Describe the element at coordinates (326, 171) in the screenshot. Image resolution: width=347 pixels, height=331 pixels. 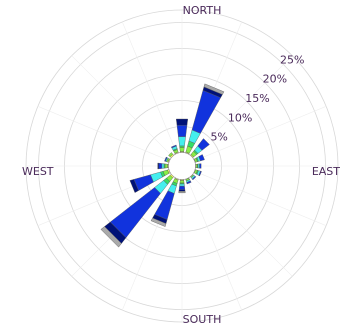
I see `east-label: EAST` at that location.